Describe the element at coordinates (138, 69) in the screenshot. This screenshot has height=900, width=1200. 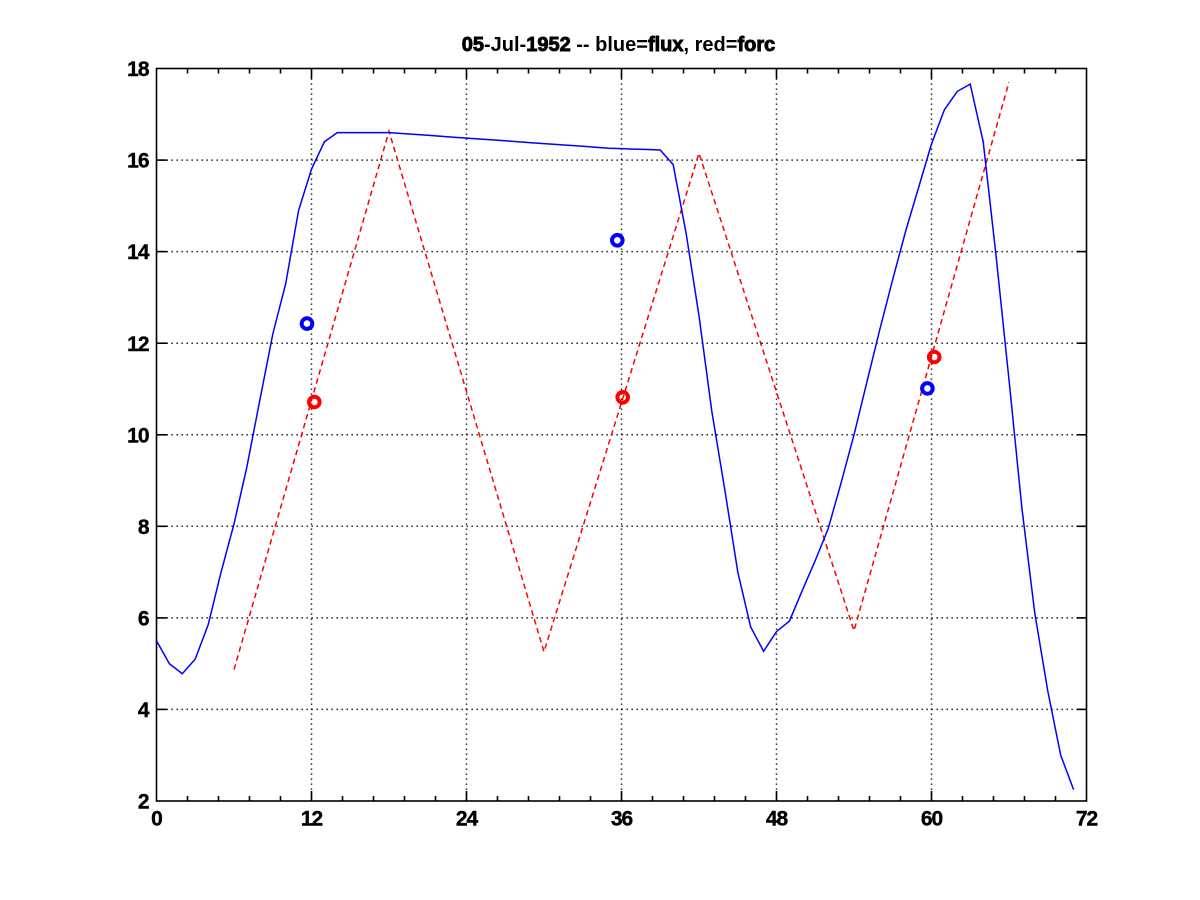
I see `svg-text: 18` at that location.